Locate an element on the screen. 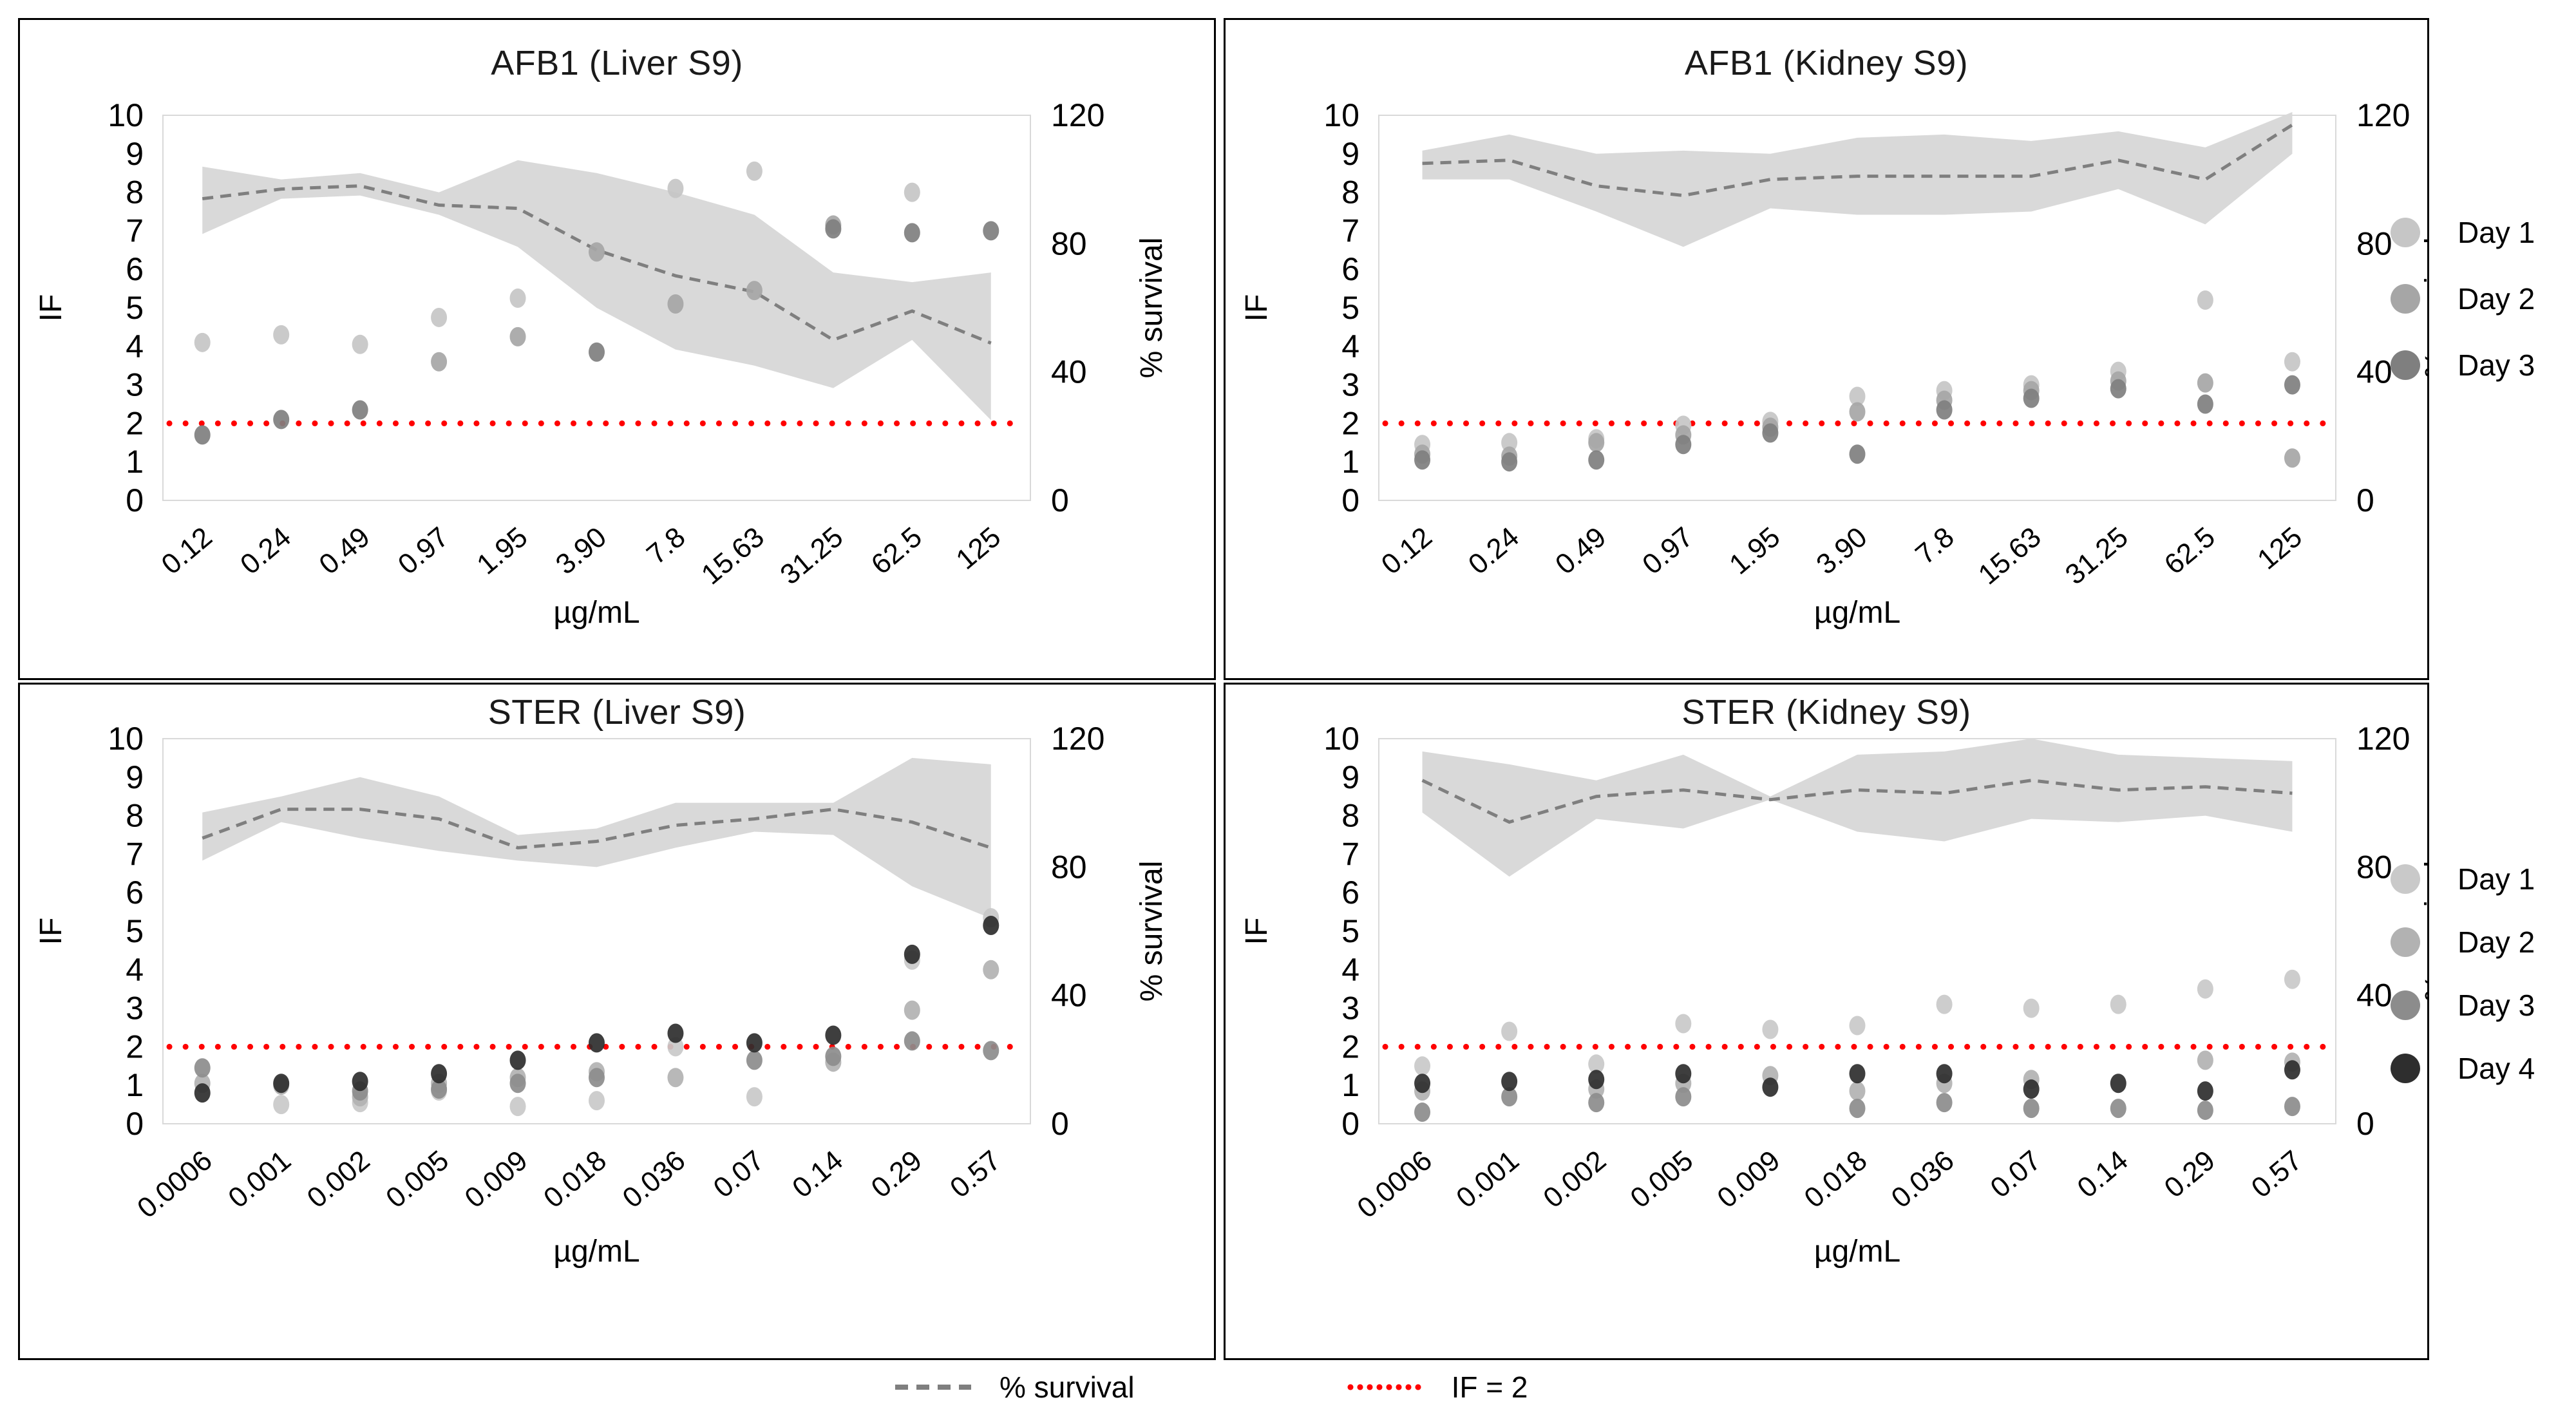 The image size is (2576, 1420). legend-item-day-1: Day 1 is located at coordinates (2463, 232).